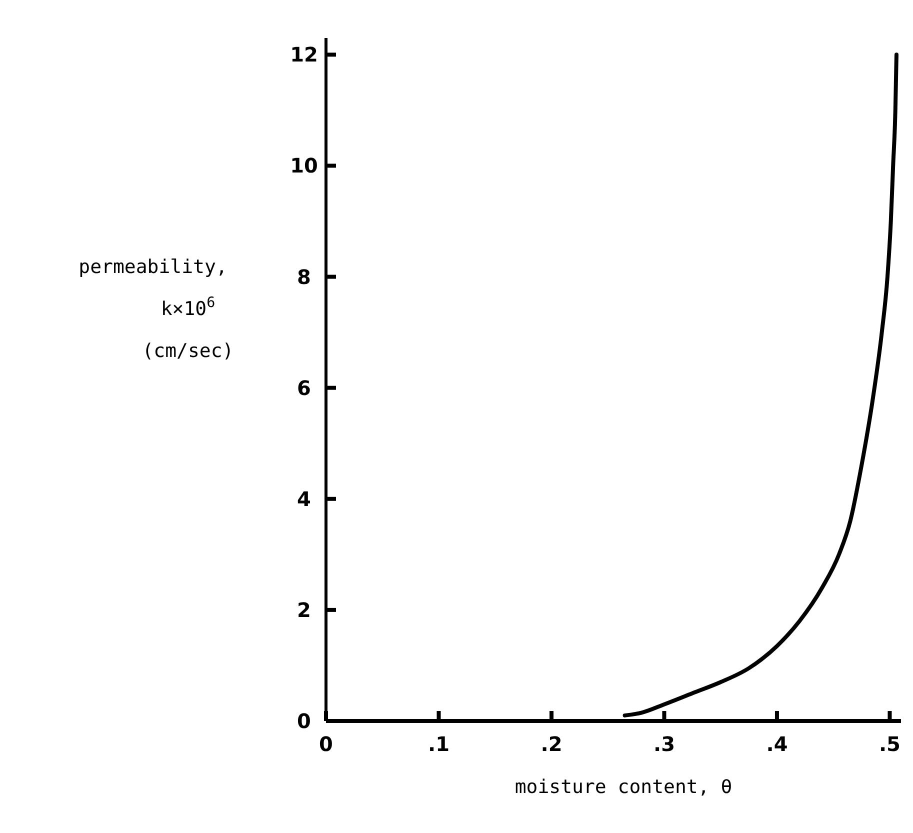  Describe the element at coordinates (326, 744) in the screenshot. I see `x-tick-label: 0` at that location.